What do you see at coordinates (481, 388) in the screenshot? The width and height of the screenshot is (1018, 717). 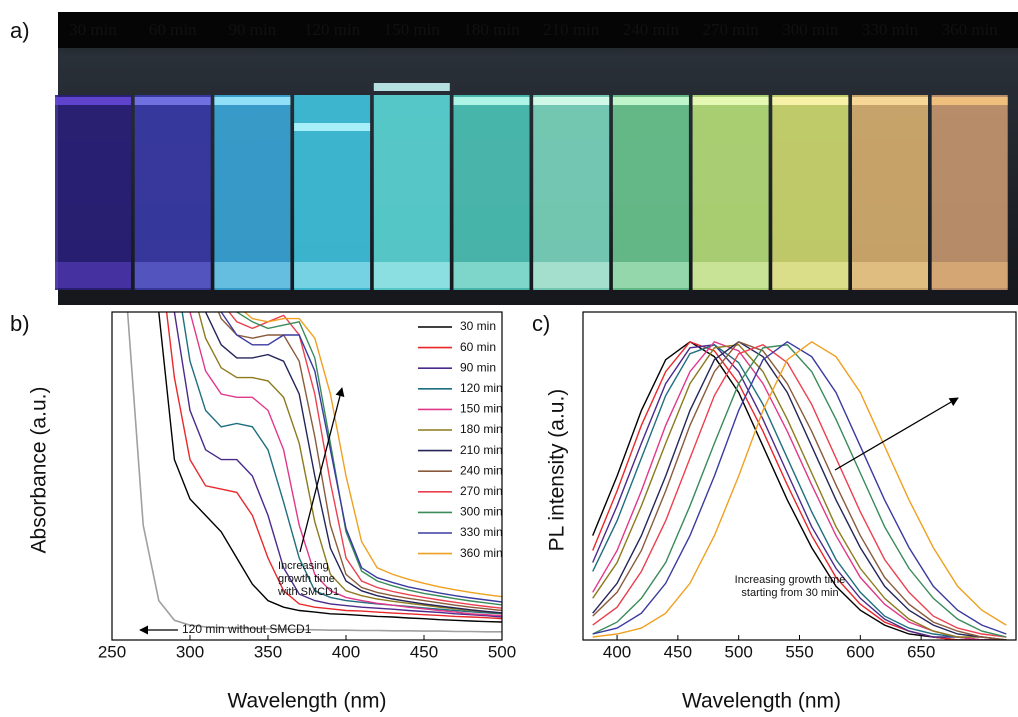 I see `legend-label: 120 min` at bounding box center [481, 388].